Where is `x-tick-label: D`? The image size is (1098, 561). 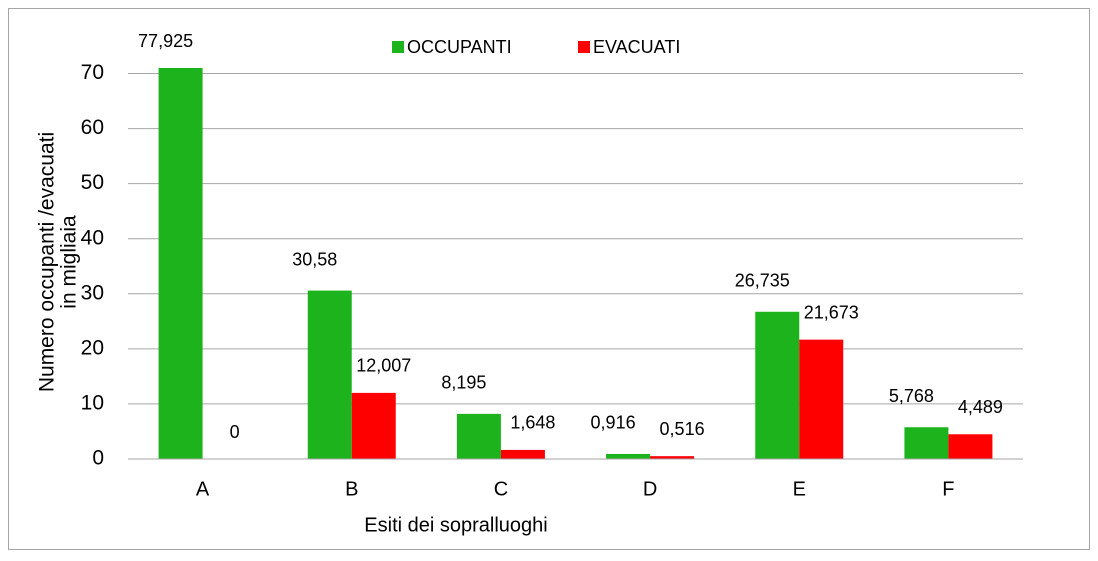 x-tick-label: D is located at coordinates (650, 489).